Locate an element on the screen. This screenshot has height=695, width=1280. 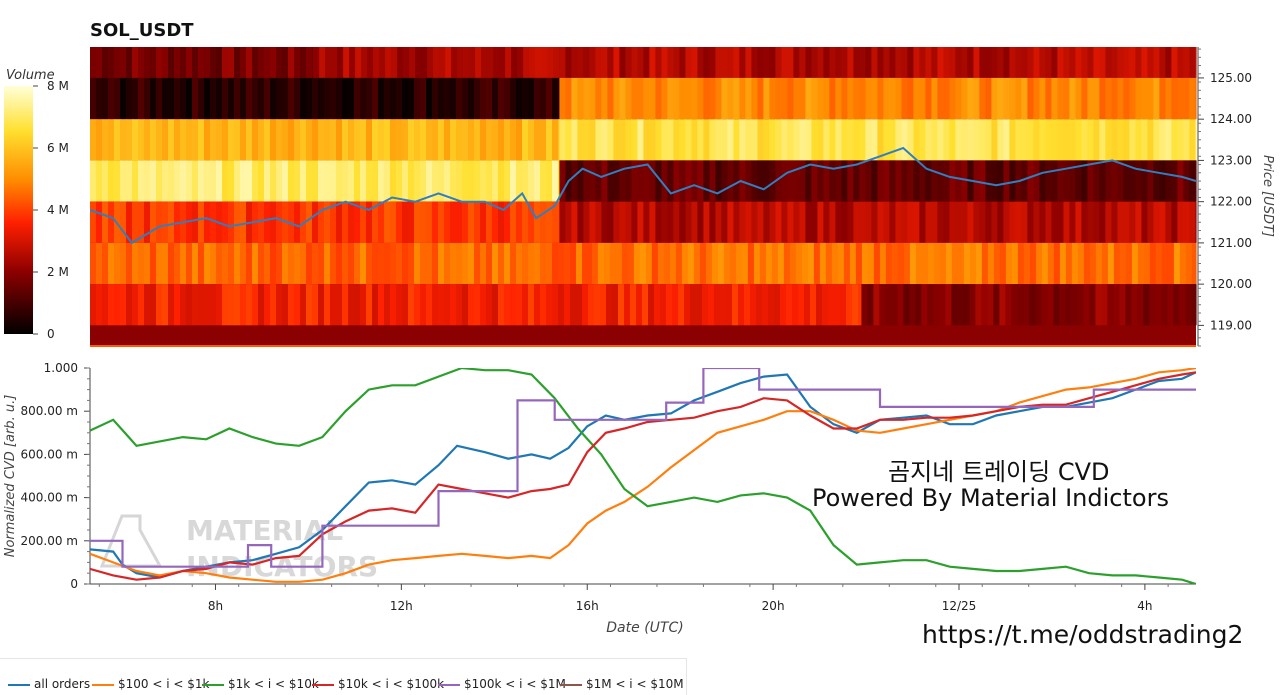
legend-item: $1M < i < $10M is located at coordinates (622, 684).